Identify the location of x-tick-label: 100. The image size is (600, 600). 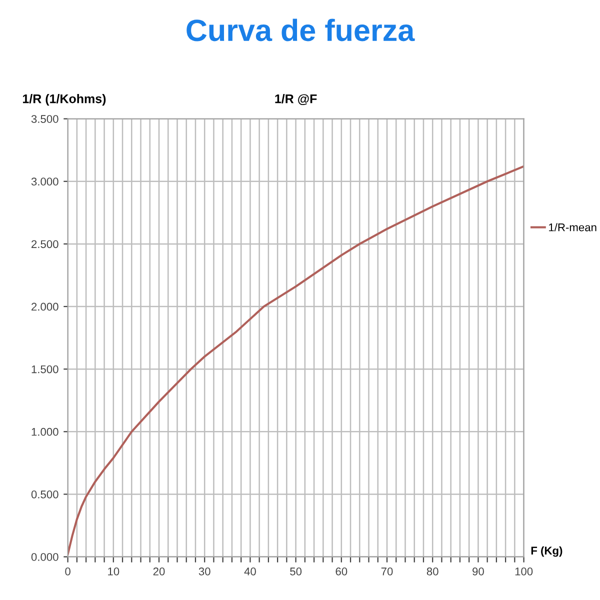
(524, 572).